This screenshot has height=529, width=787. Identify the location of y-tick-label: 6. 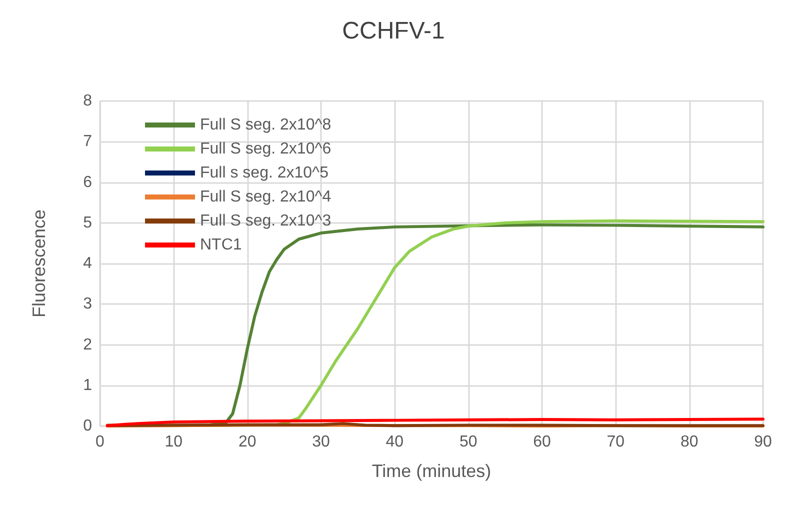
(87, 182).